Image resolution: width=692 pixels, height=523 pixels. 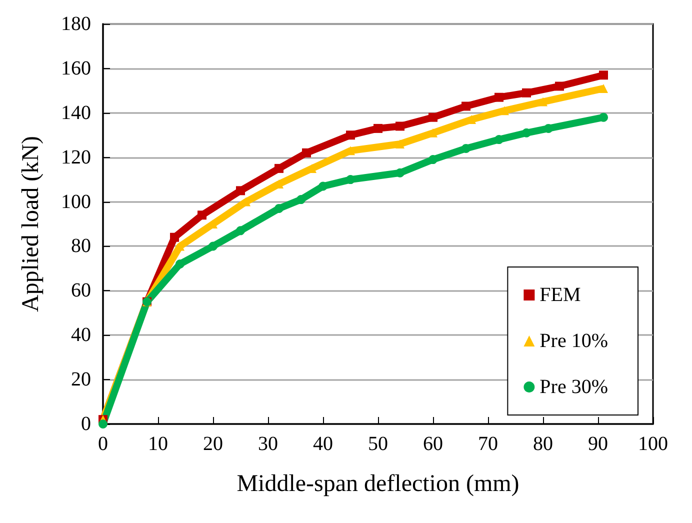 I want to click on x-tick-label: 90, so click(x=598, y=444).